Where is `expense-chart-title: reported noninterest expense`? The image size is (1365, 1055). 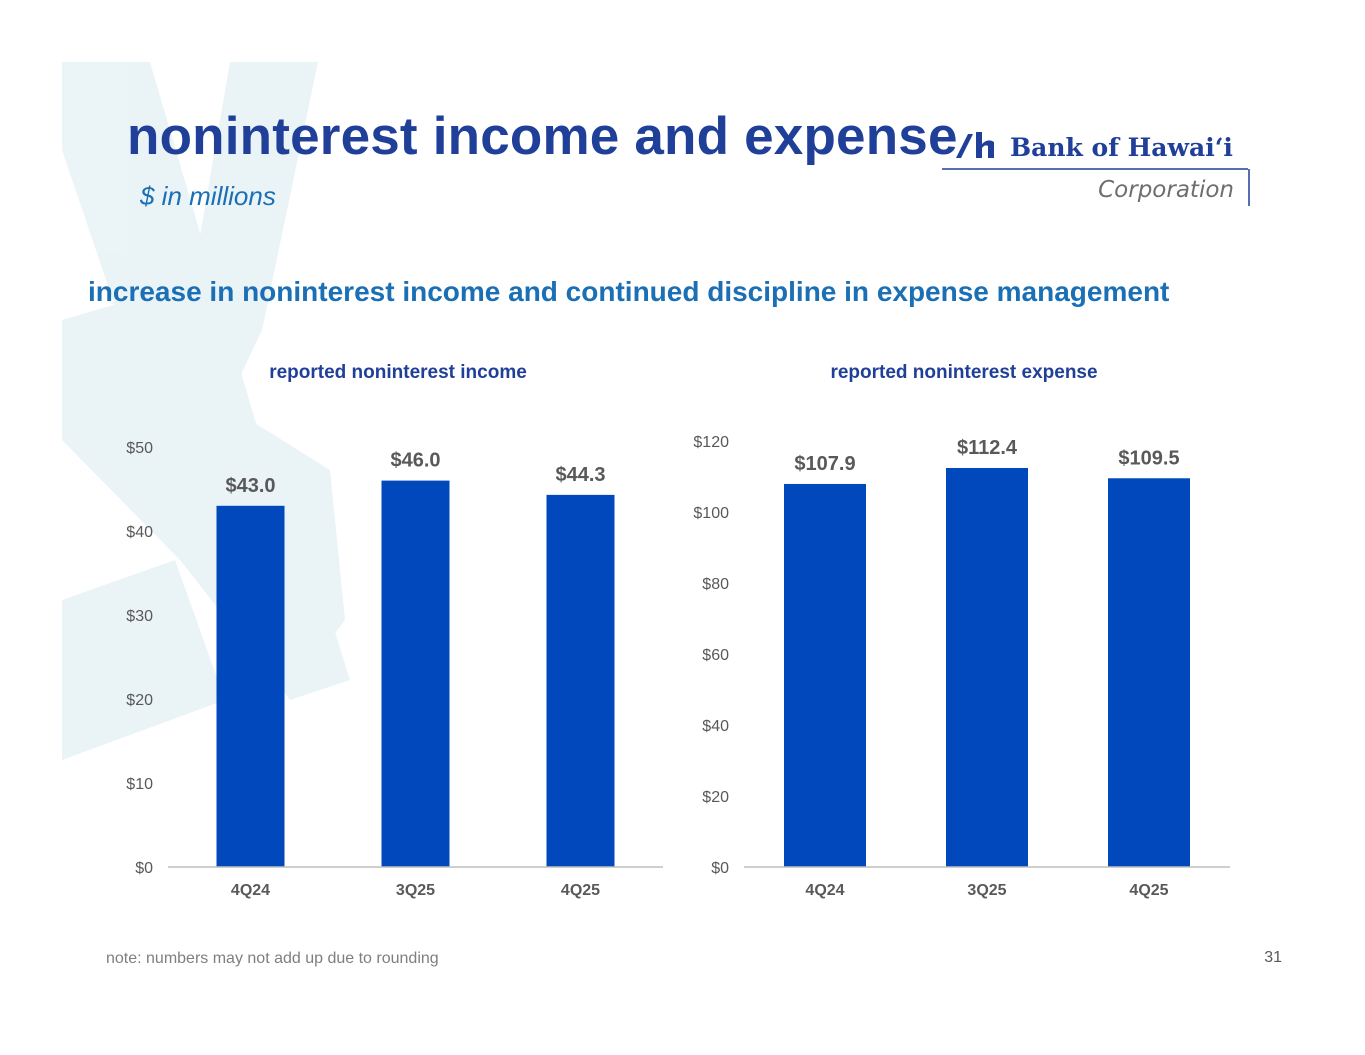
expense-chart-title: reported noninterest expense is located at coordinates (964, 372).